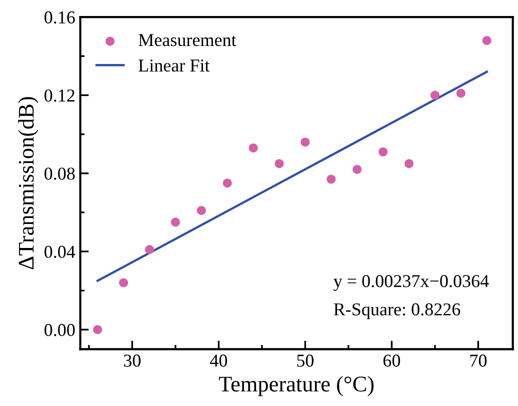 The height and width of the screenshot is (406, 518). I want to click on x-axis-title: Temperature (°C), so click(296, 386).